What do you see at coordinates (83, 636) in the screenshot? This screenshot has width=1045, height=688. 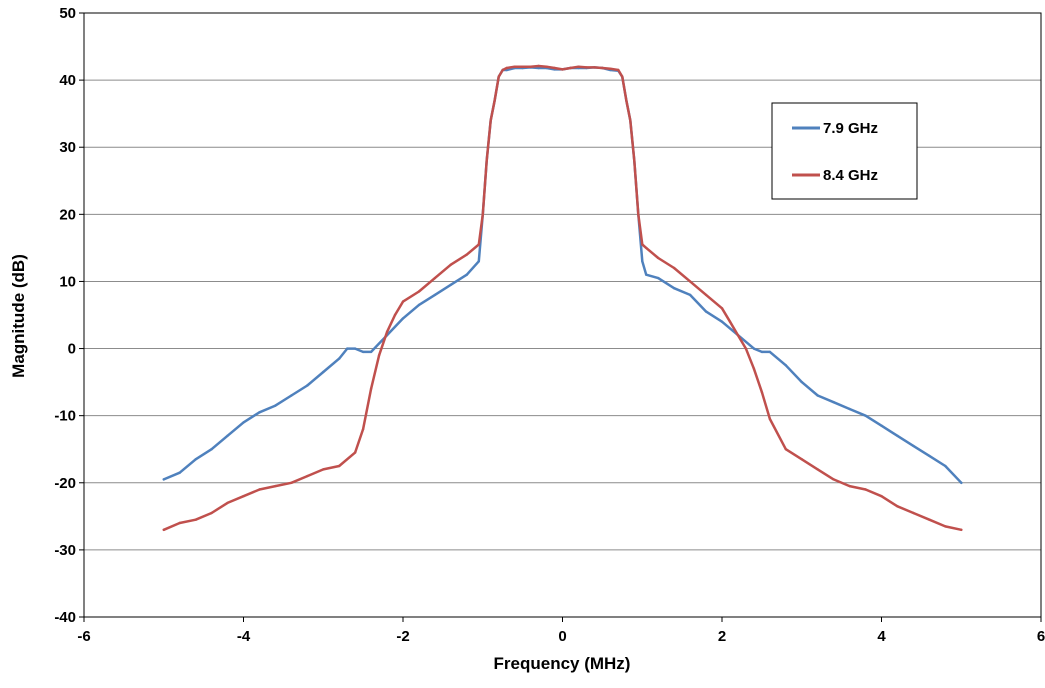 I see `x-tick-label: -6` at bounding box center [83, 636].